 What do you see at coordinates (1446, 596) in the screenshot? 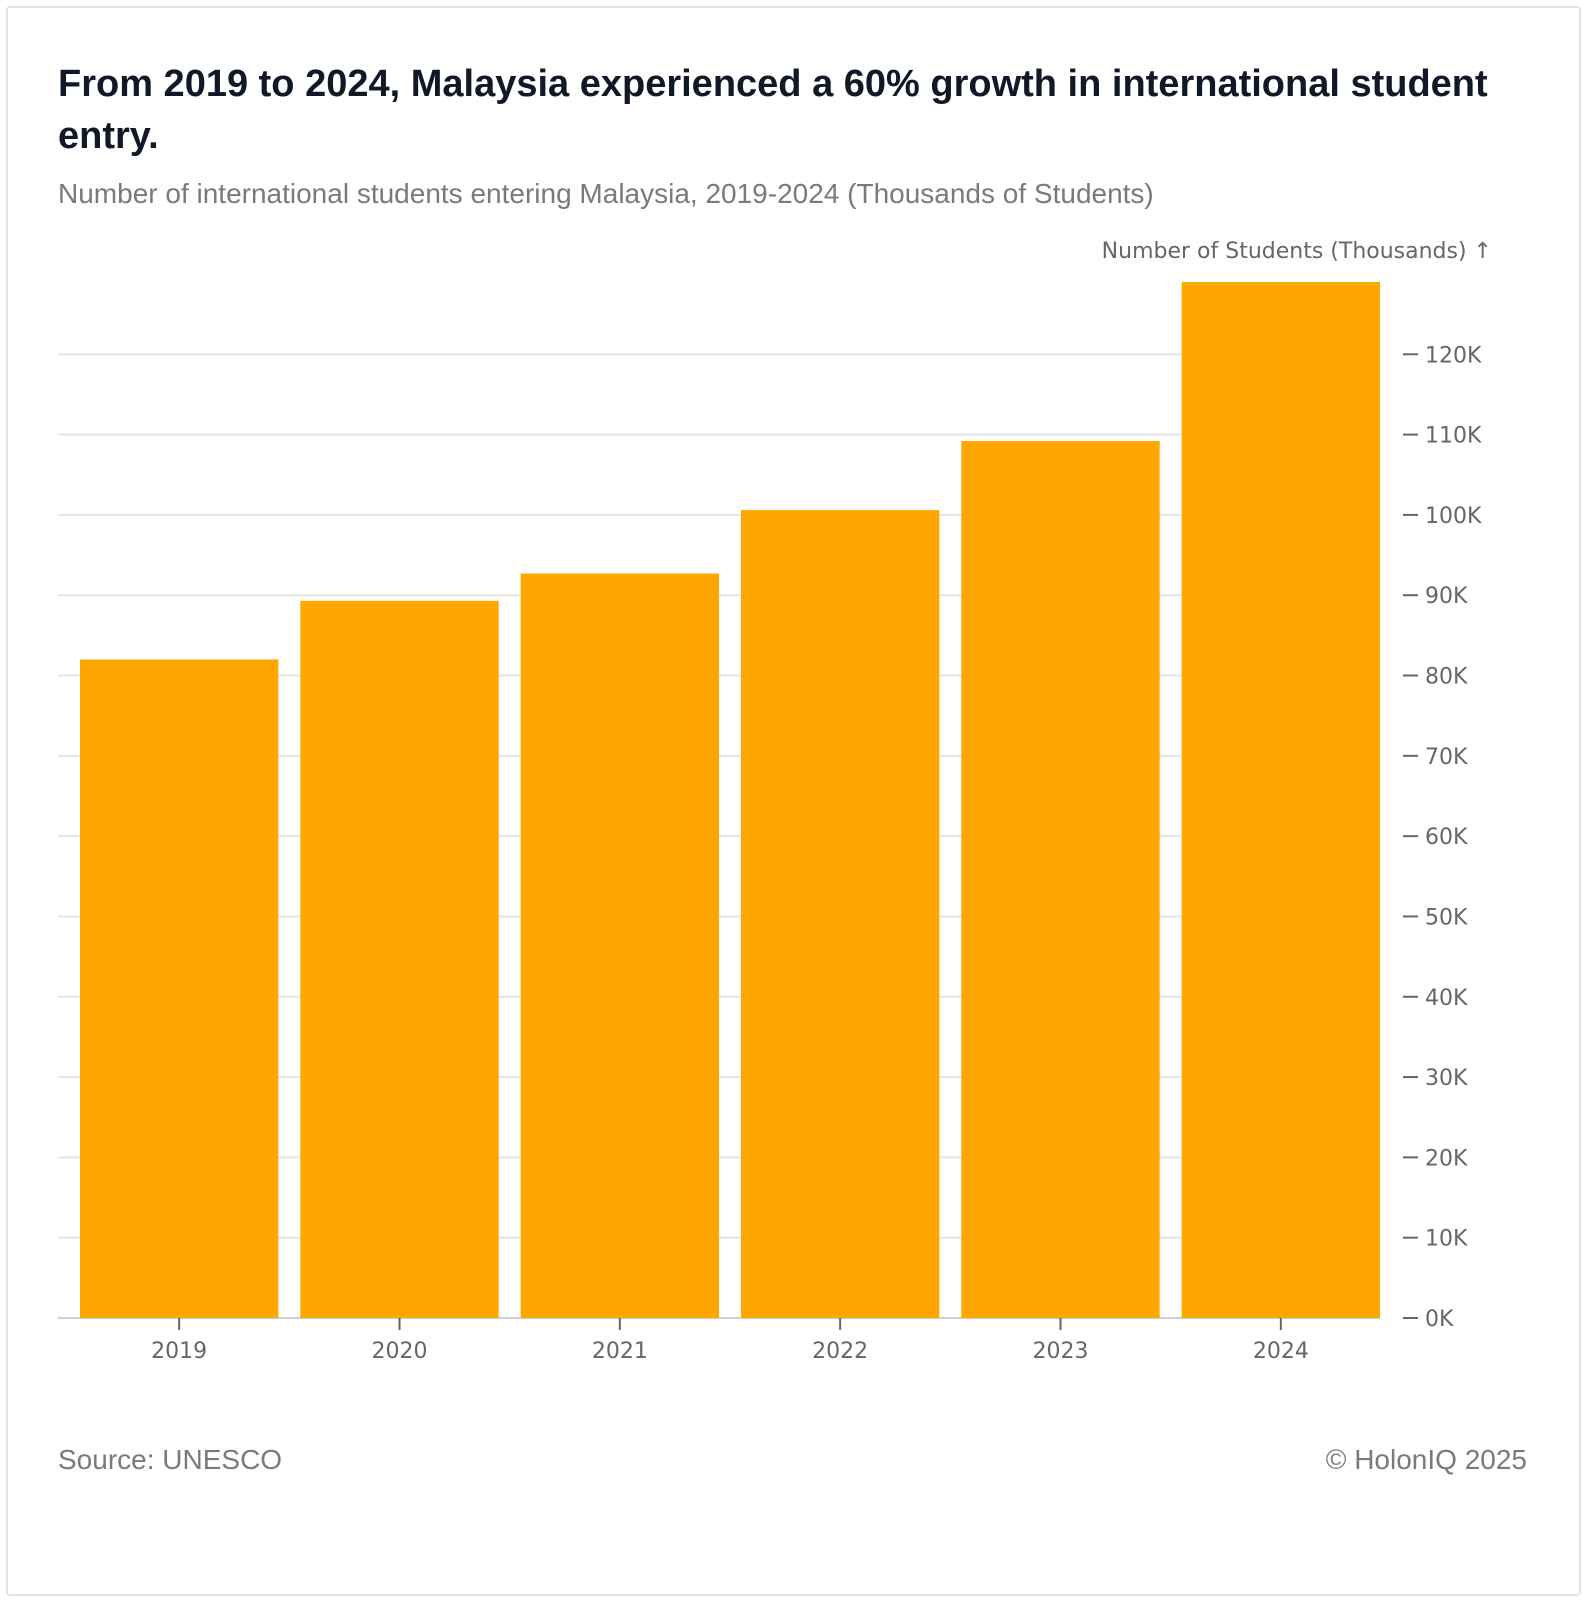
I see `y-tick-label: 90K` at bounding box center [1446, 596].